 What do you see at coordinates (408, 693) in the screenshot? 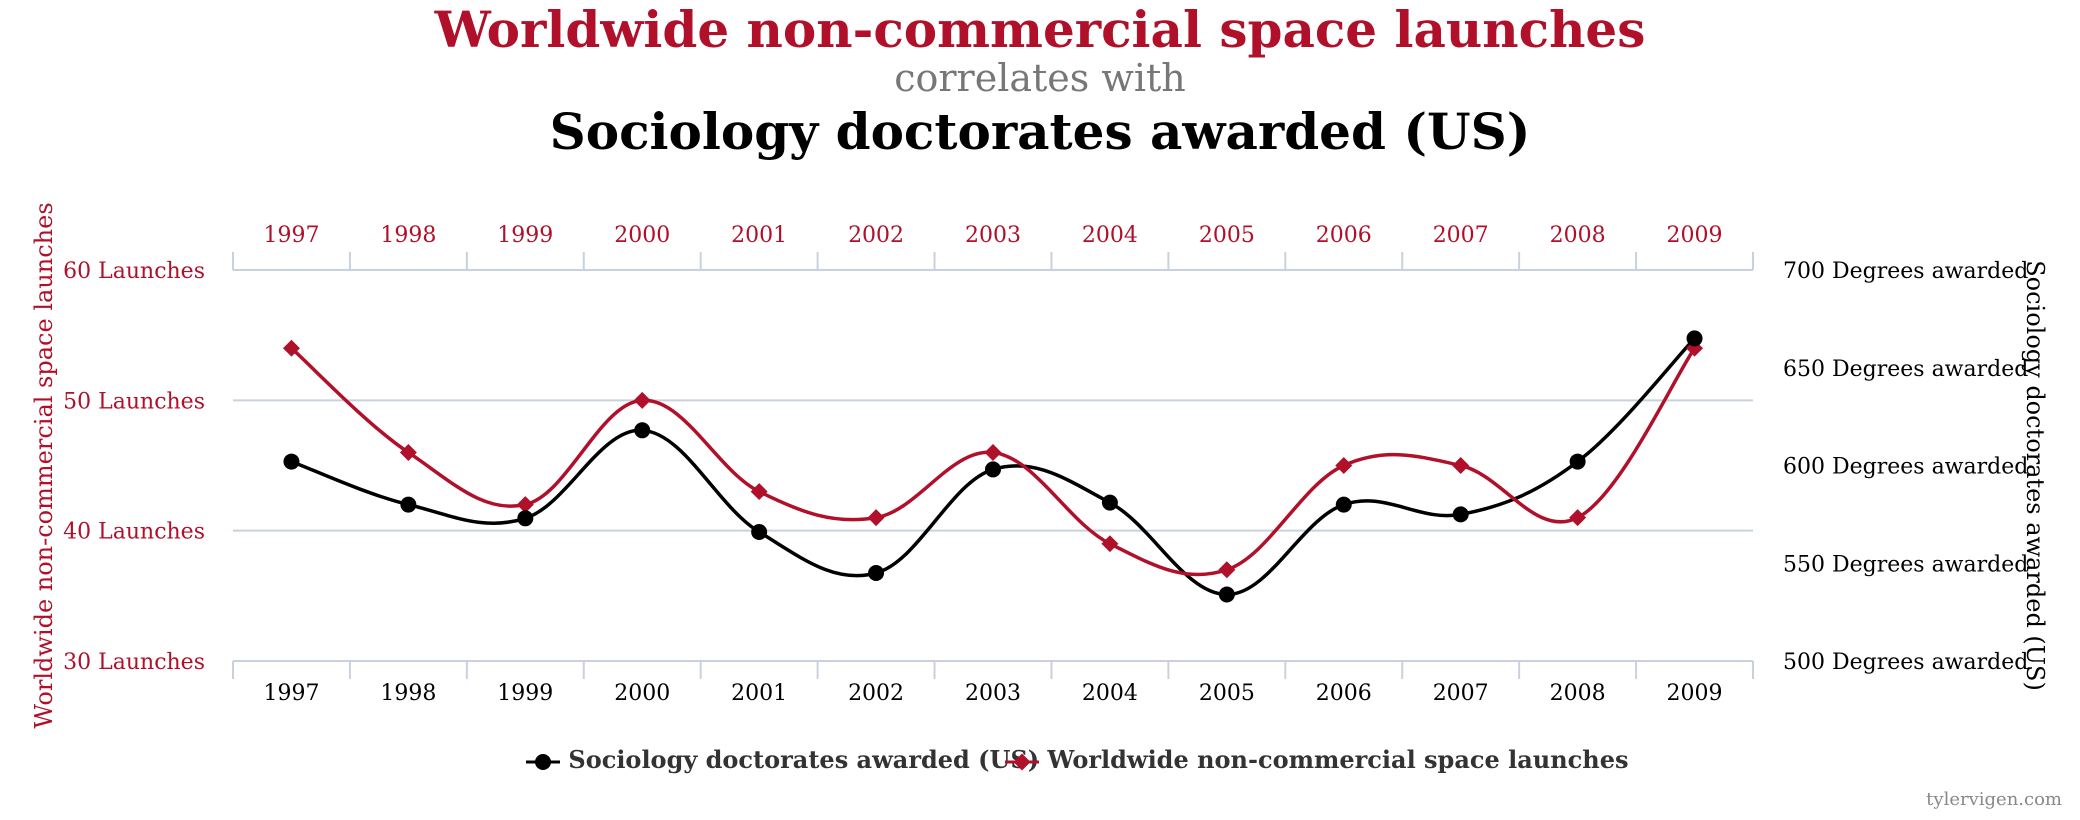
I see `bottom-year-label: 1998` at bounding box center [408, 693].